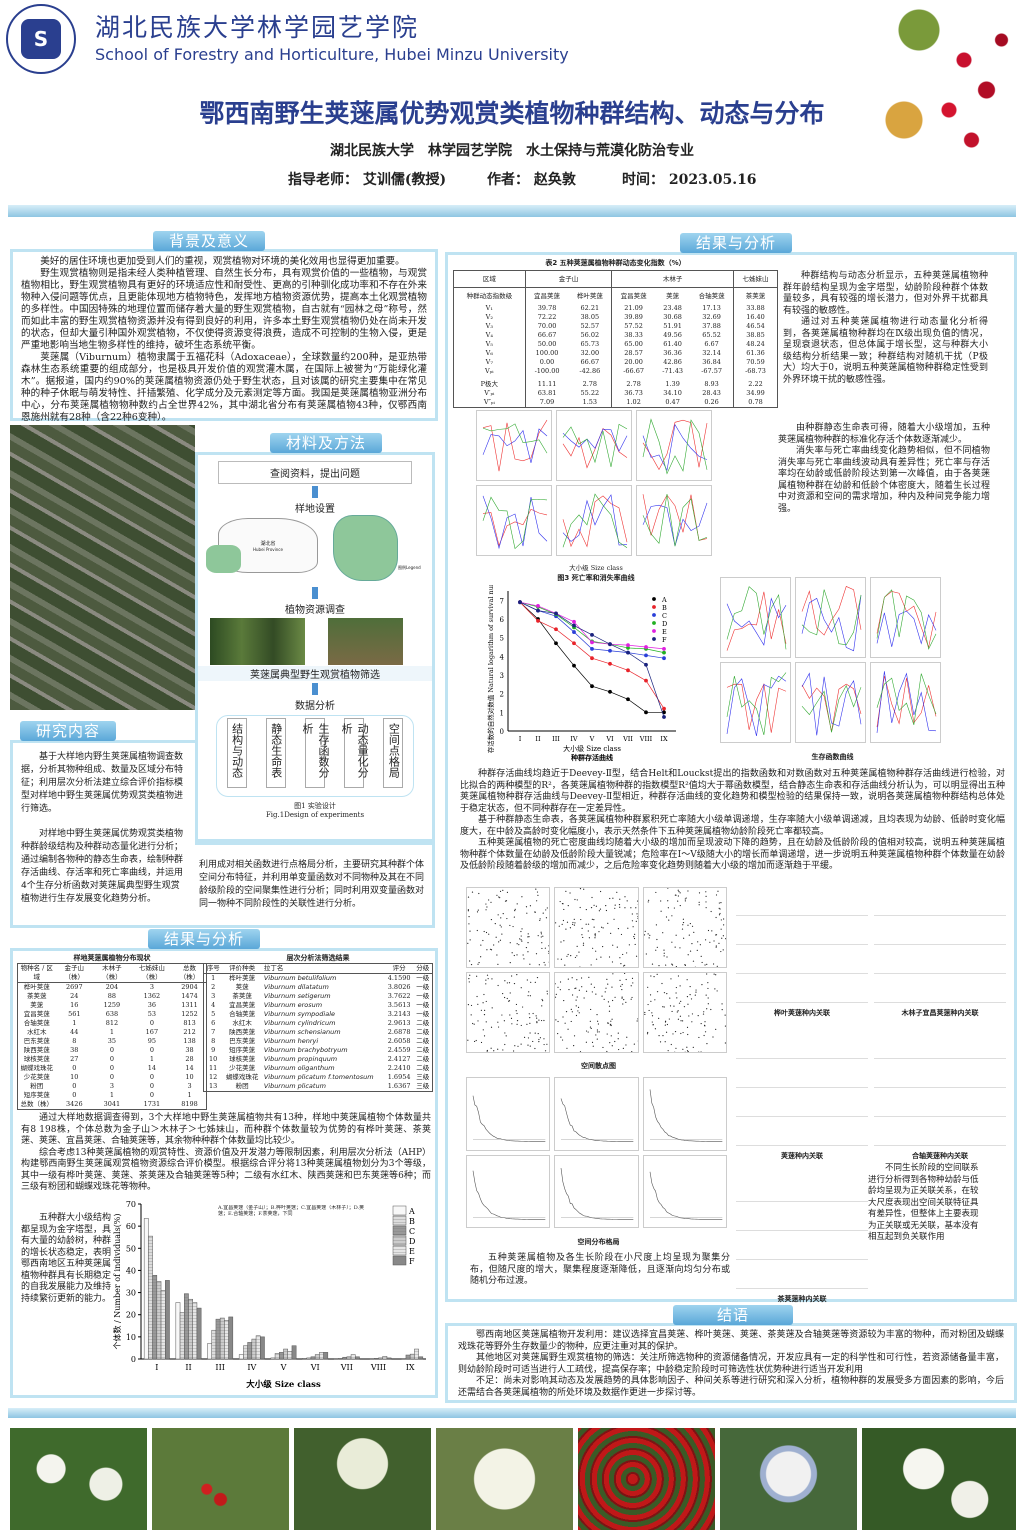 Image resolution: width=1024 pixels, height=1535 pixels. I want to click on point-E, so click(592, 642).